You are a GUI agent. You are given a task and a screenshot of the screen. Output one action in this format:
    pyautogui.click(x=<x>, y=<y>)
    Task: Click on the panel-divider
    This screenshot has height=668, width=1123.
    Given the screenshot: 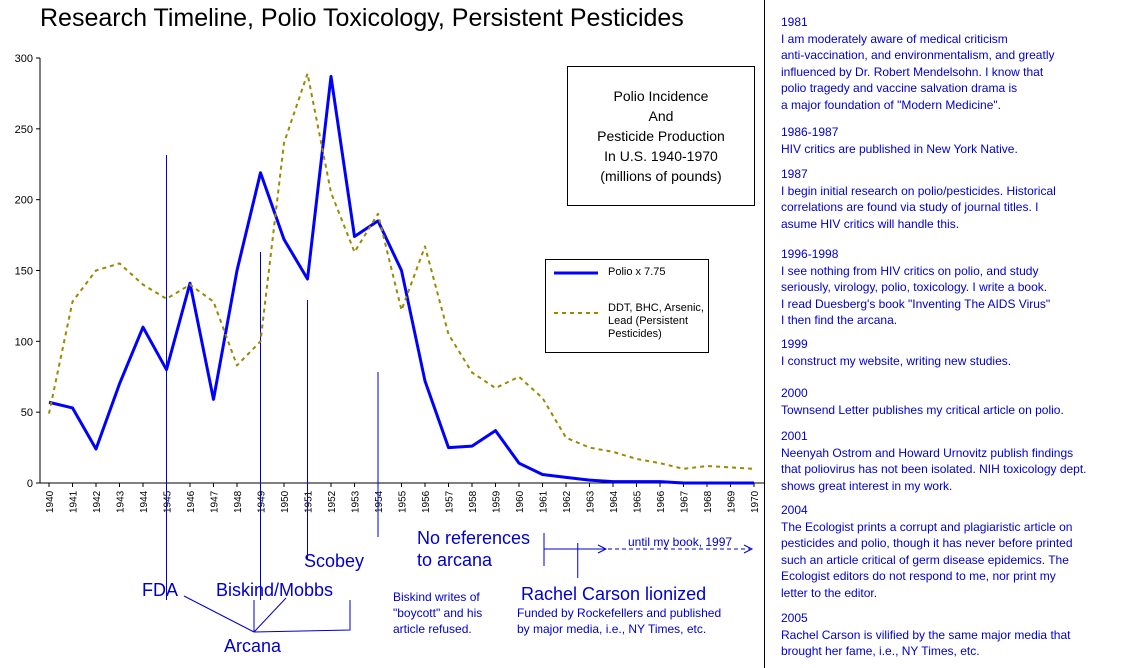 What is the action you would take?
    pyautogui.click(x=764, y=334)
    